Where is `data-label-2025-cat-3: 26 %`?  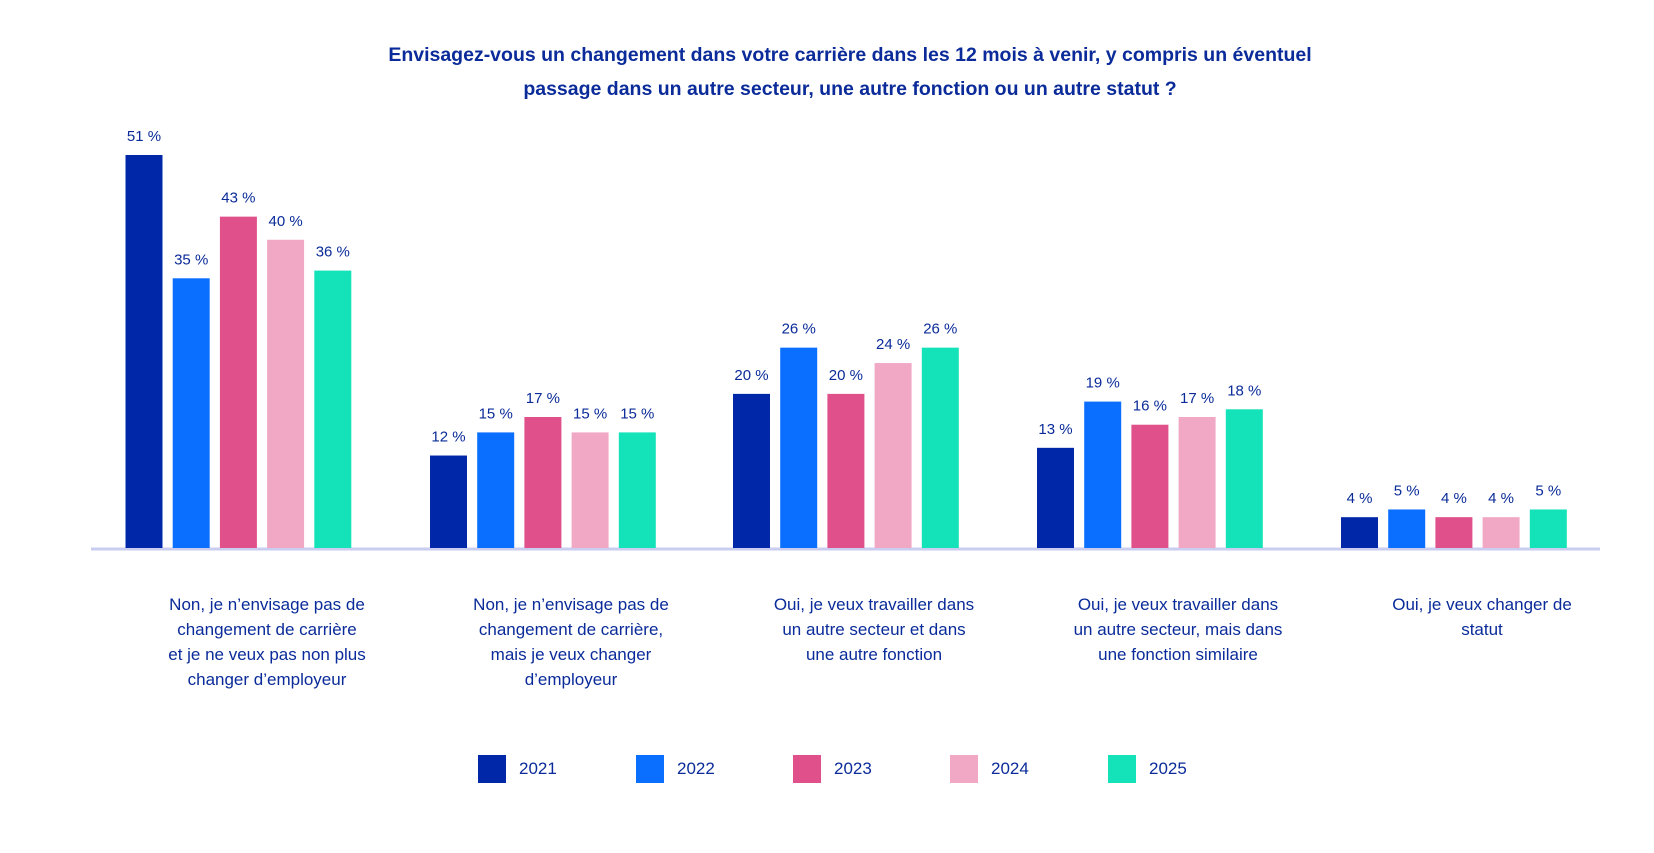 data-label-2025-cat-3: 26 % is located at coordinates (940, 329).